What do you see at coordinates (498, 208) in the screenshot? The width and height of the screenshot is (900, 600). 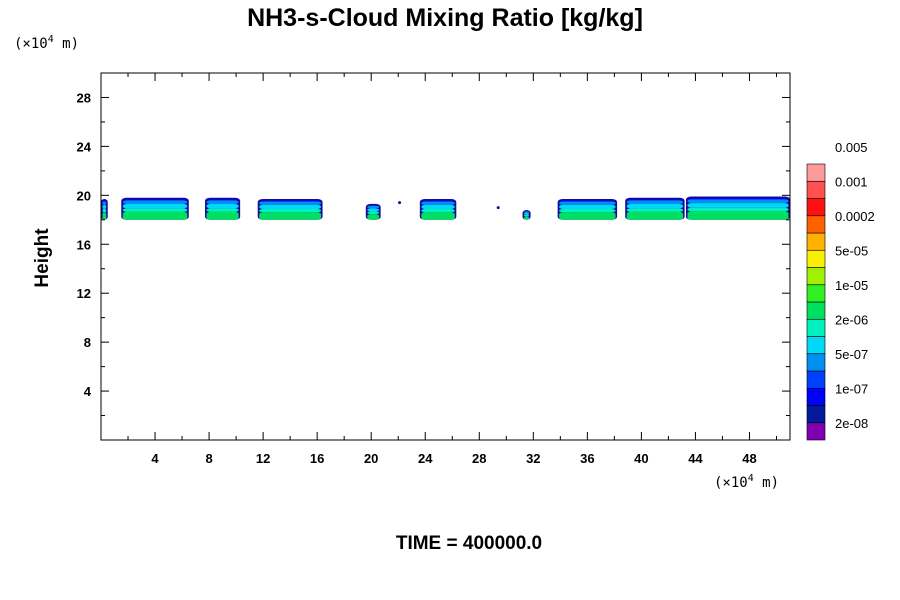 I see `cloud-speck` at bounding box center [498, 208].